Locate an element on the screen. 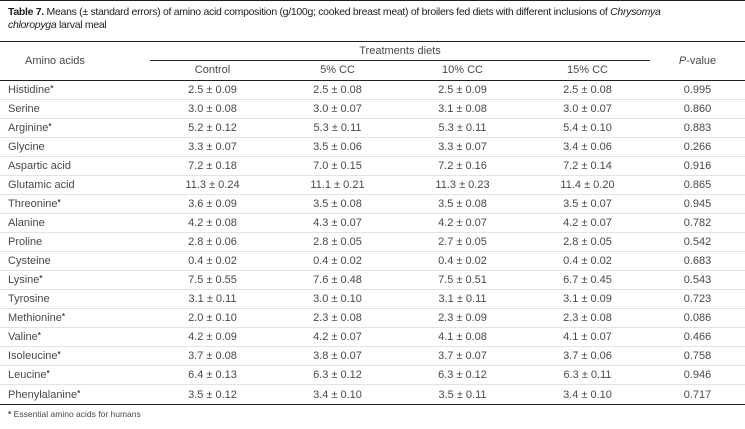 Image resolution: width=745 pixels, height=429 pixels. pvalue-suffix: -value is located at coordinates (701, 61).